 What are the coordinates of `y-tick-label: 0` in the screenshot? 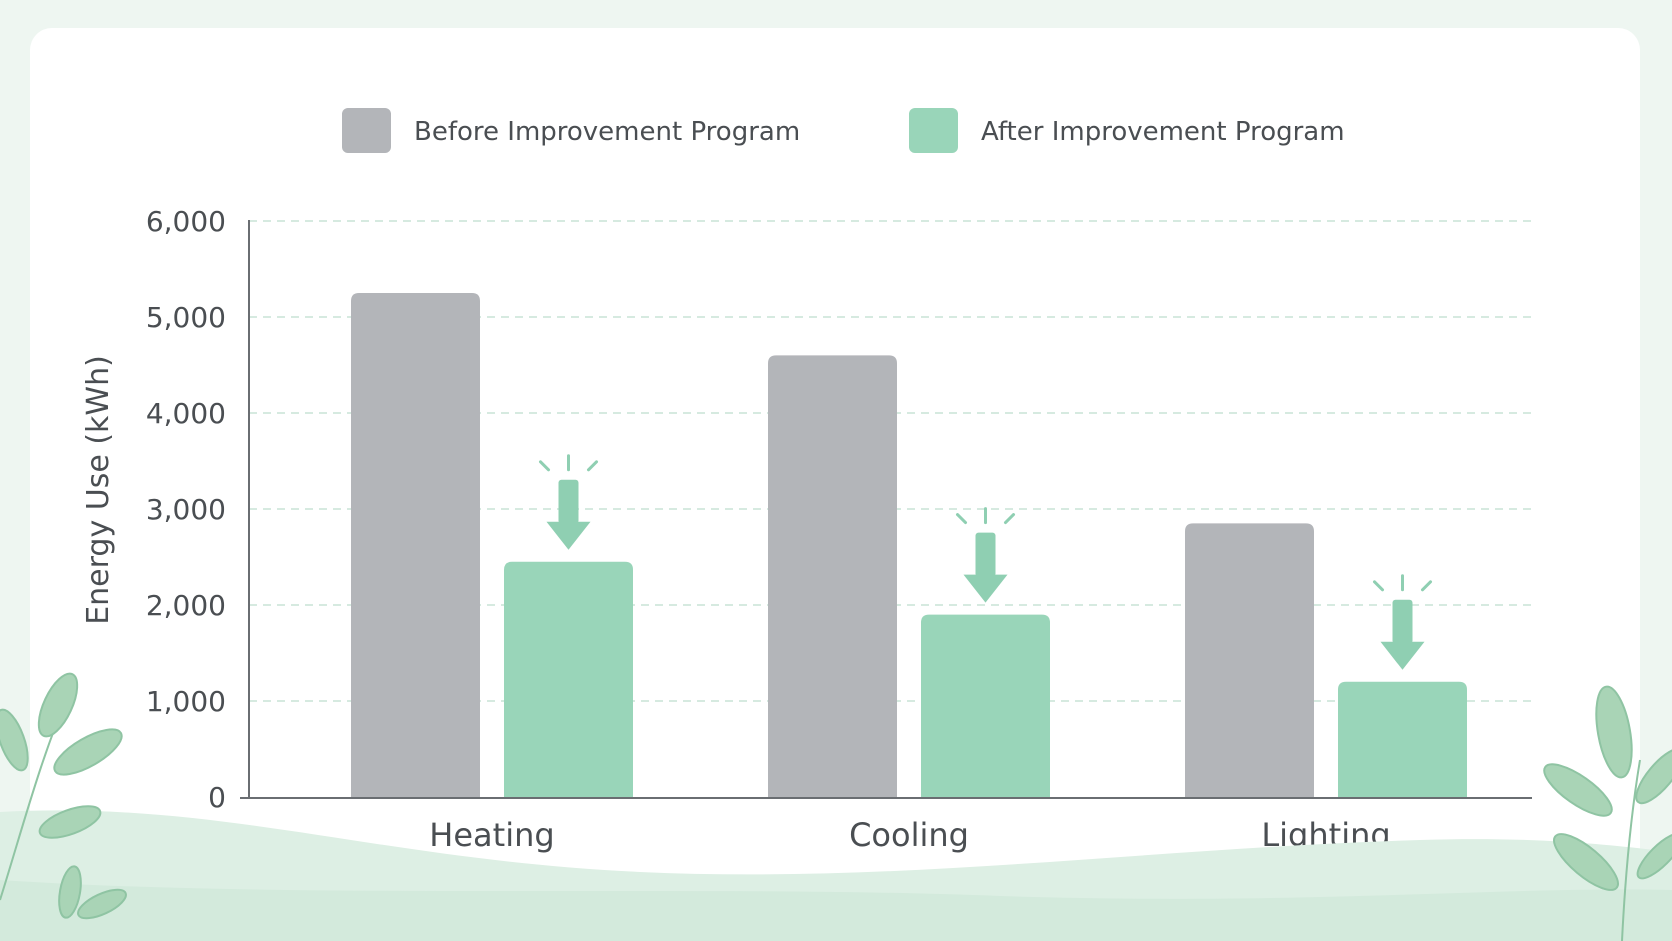 It's located at (217, 797).